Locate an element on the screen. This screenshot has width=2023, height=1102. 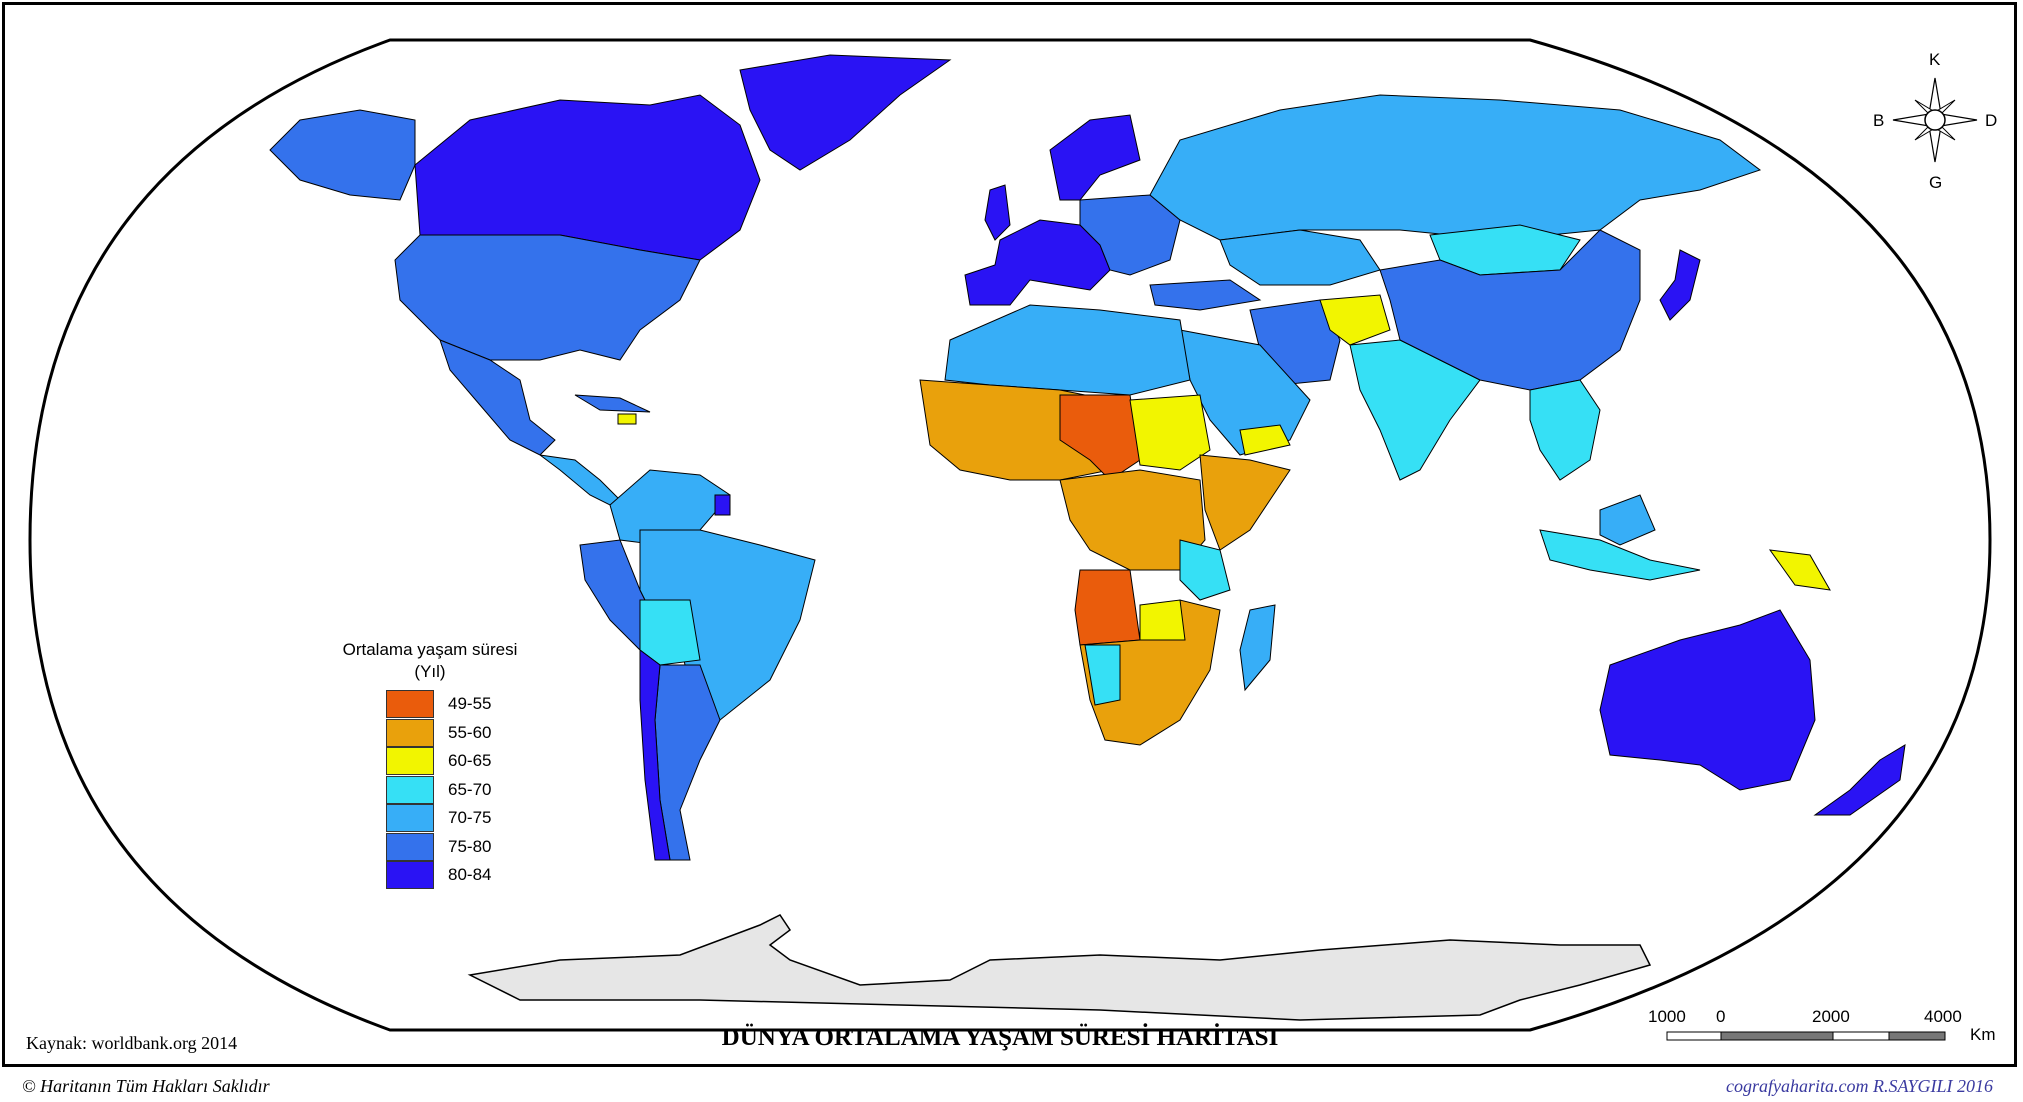
legend-label: 60-65 is located at coordinates (470, 761).